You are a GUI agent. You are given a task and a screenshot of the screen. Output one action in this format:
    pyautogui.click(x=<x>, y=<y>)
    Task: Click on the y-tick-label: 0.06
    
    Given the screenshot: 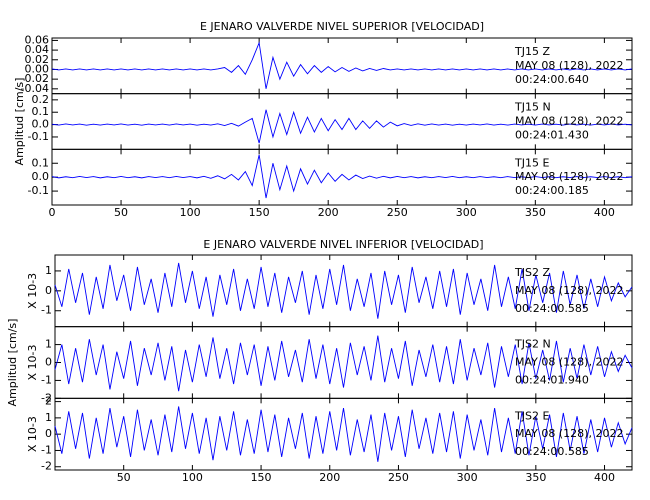 What is the action you would take?
    pyautogui.click(x=37, y=39)
    